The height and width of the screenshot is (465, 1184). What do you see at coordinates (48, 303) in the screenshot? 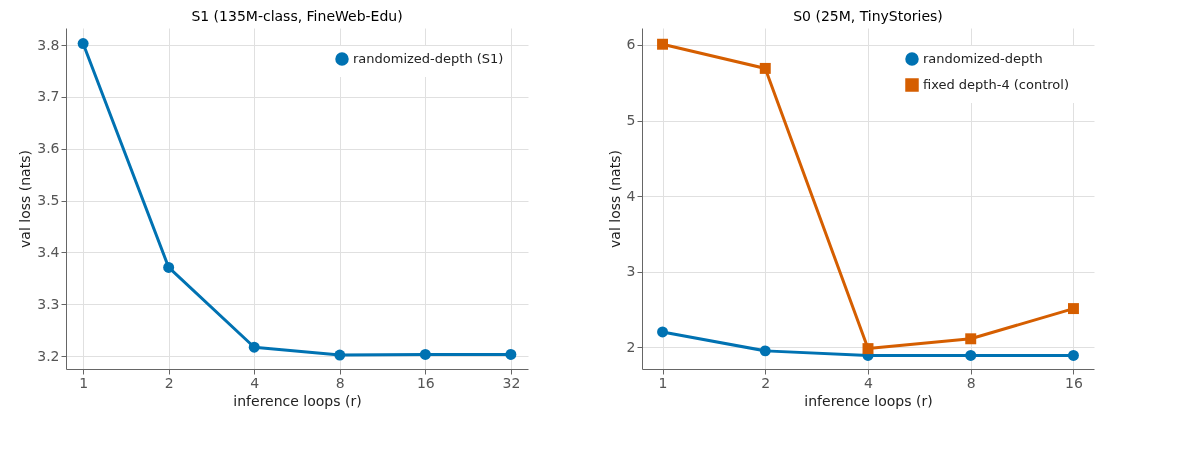
I see `y-tick-label: 3.3` at bounding box center [48, 303].